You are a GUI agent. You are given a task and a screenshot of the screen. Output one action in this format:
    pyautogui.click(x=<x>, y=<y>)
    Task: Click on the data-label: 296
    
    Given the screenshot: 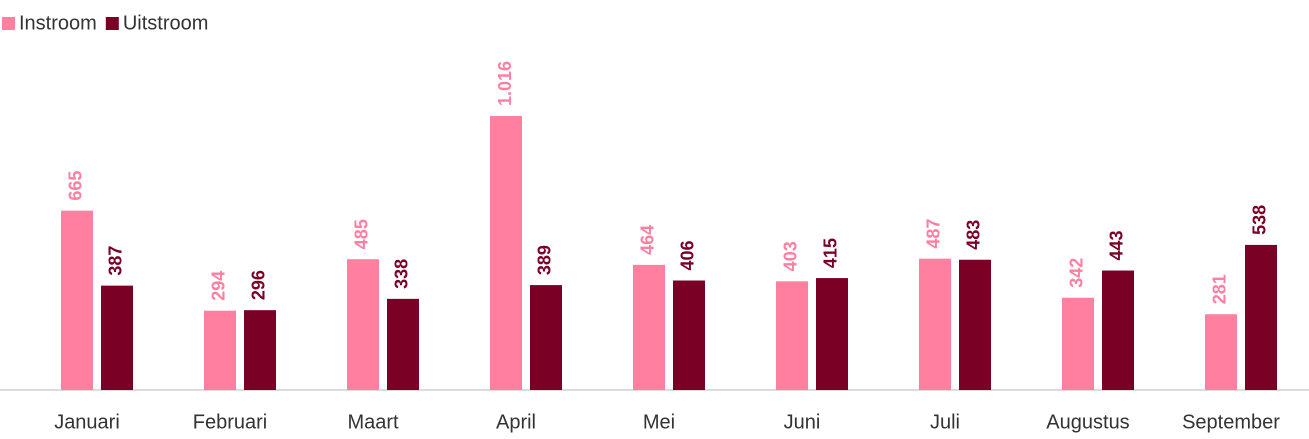 What is the action you would take?
    pyautogui.click(x=259, y=285)
    